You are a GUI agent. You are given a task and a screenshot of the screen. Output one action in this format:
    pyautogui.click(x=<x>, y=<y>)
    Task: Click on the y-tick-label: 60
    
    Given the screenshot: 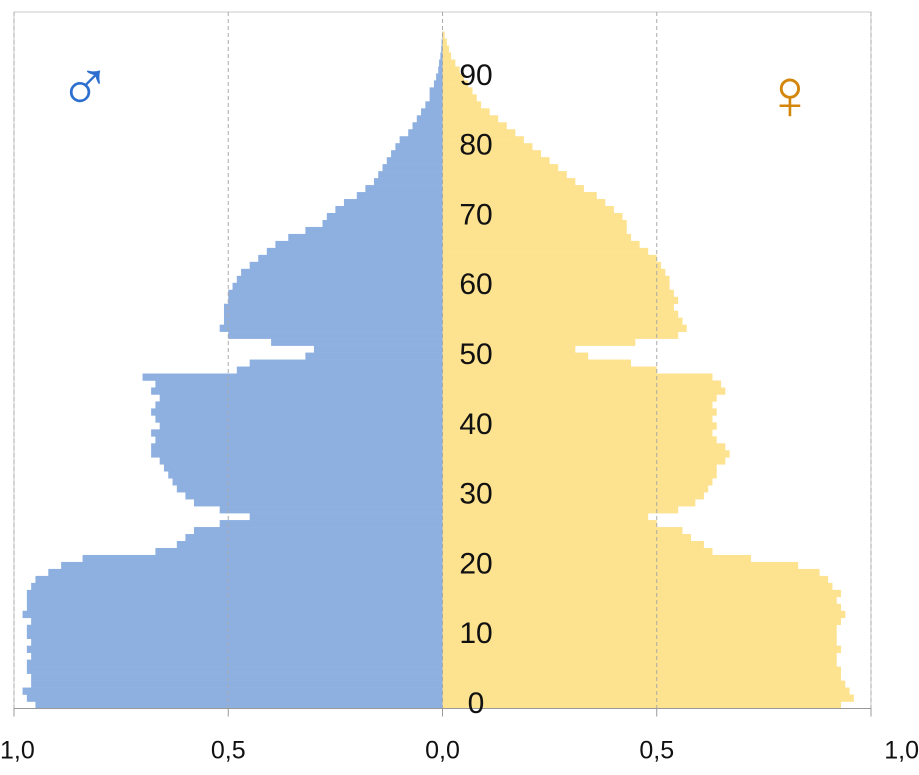 What is the action you would take?
    pyautogui.click(x=475, y=284)
    